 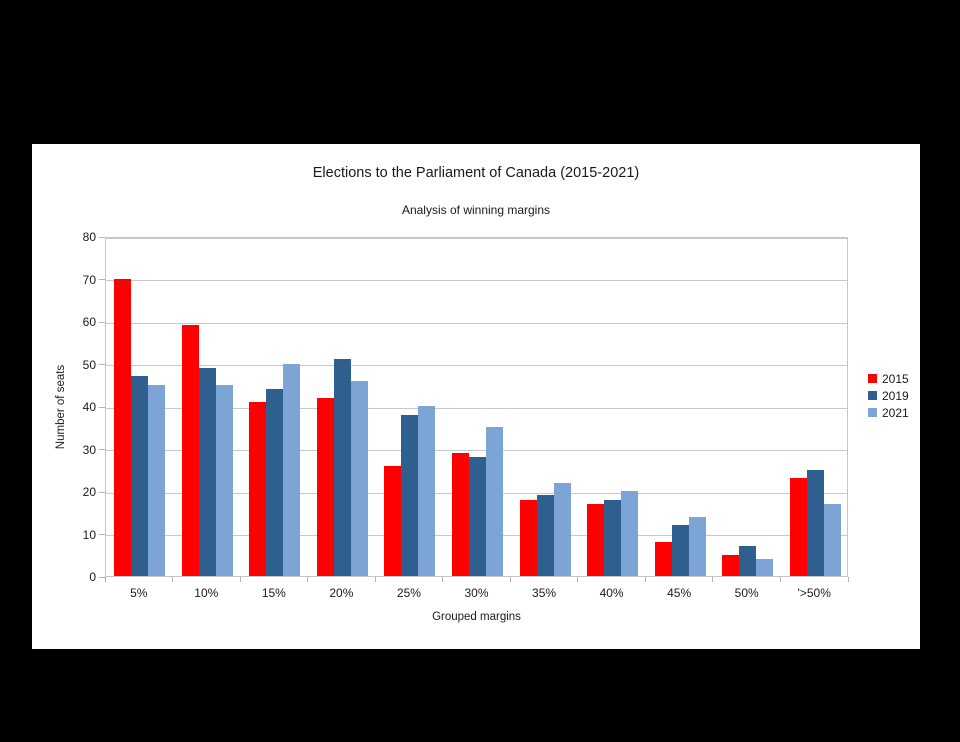 What do you see at coordinates (325, 486) in the screenshot?
I see `bar-2015-20%` at bounding box center [325, 486].